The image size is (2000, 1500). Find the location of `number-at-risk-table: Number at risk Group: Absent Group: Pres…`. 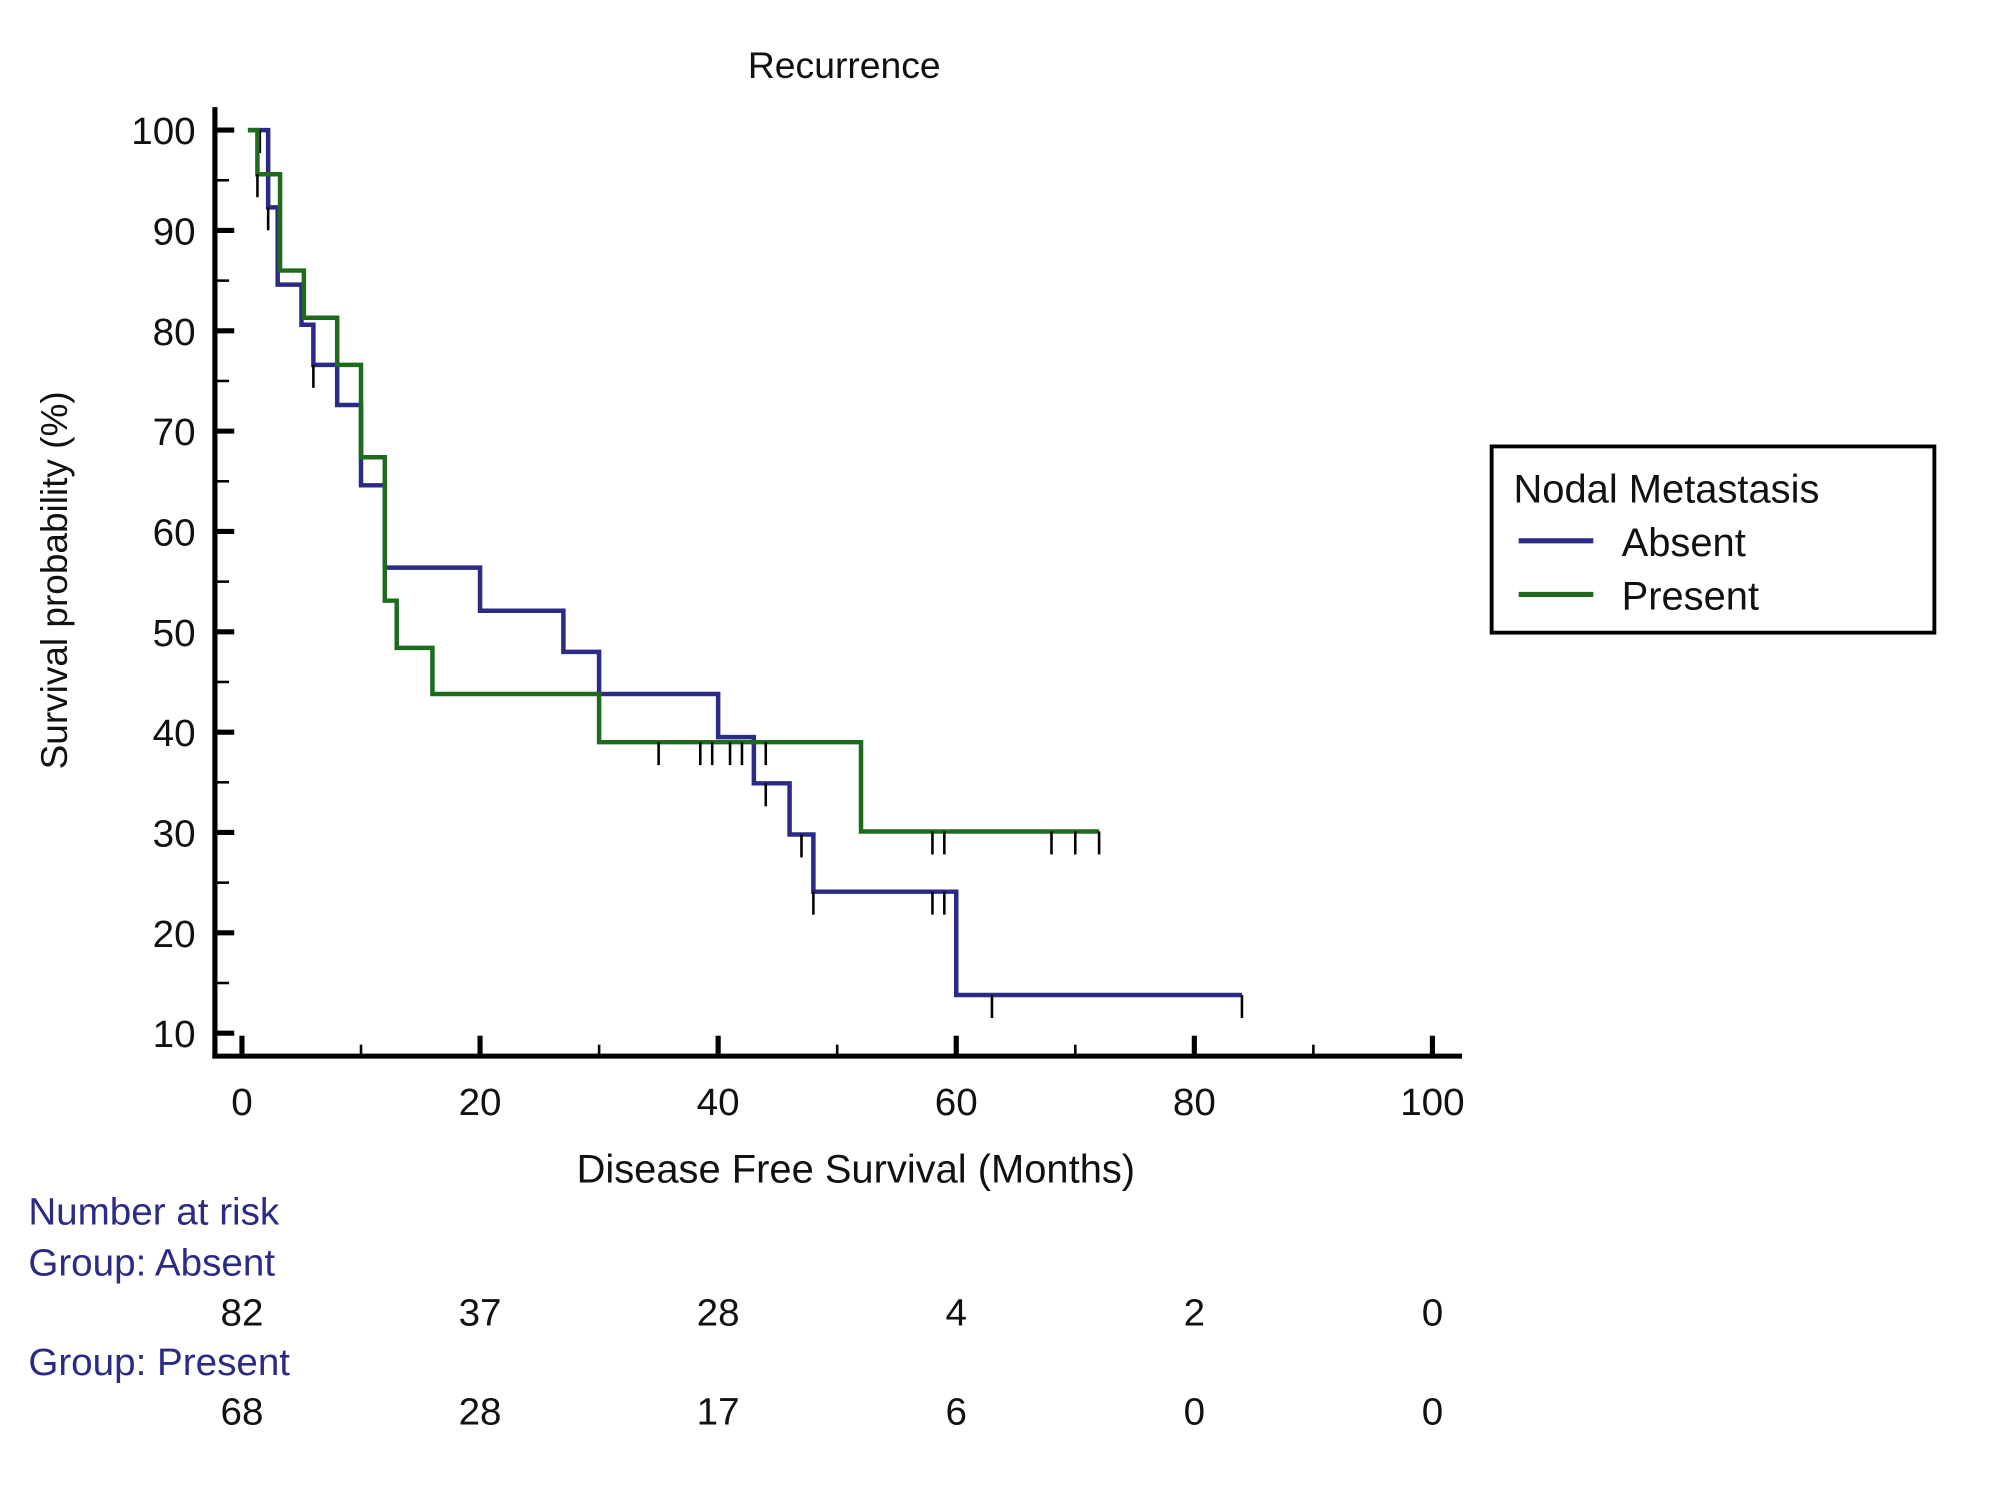

number-at-risk-table: Number at risk Group: Absent Group: Pres… is located at coordinates (735, 1312).